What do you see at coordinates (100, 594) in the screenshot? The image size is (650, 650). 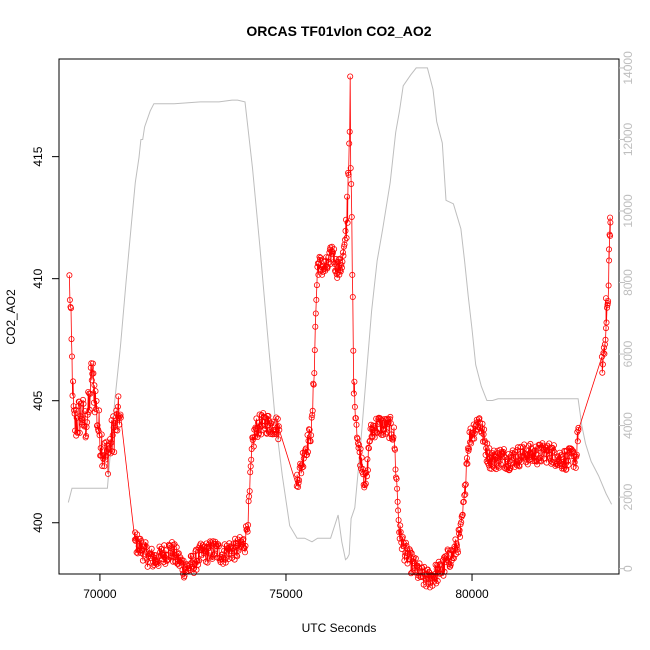 I see `x-tick-label: 70000` at bounding box center [100, 594].